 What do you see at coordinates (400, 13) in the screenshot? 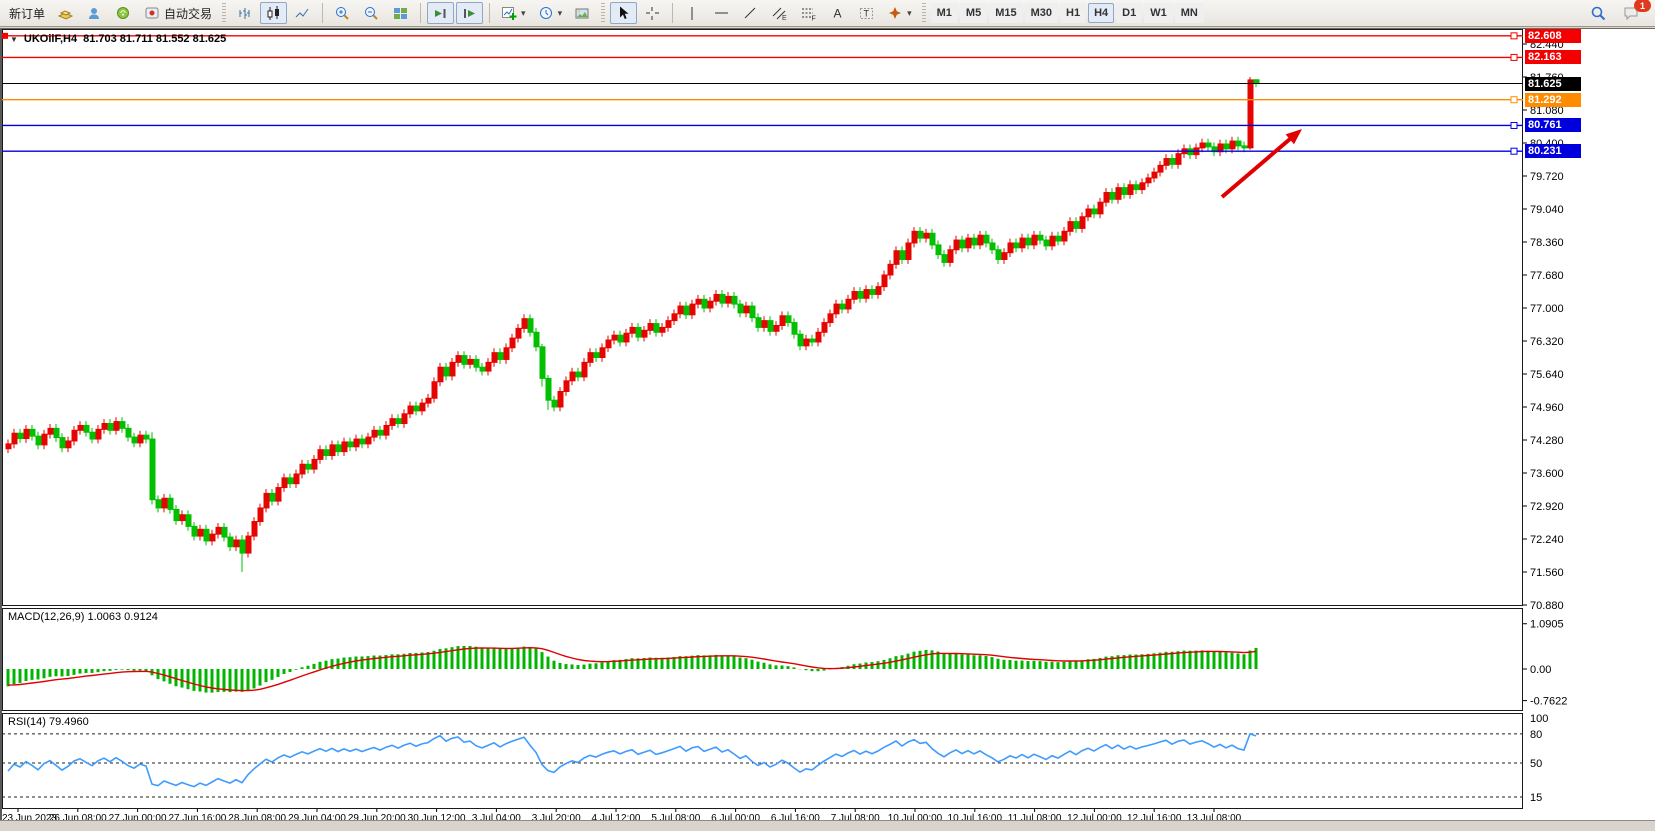
I see `tile-windows-button` at bounding box center [400, 13].